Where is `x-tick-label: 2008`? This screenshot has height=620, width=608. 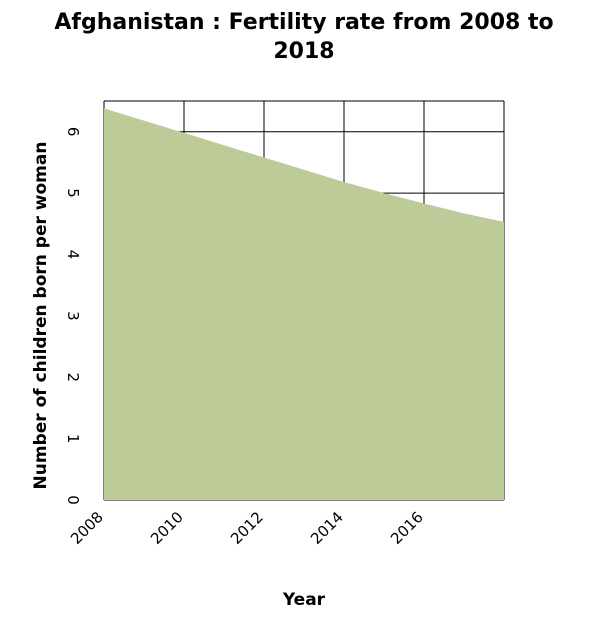 x-tick-label: 2008 is located at coordinates (87, 528).